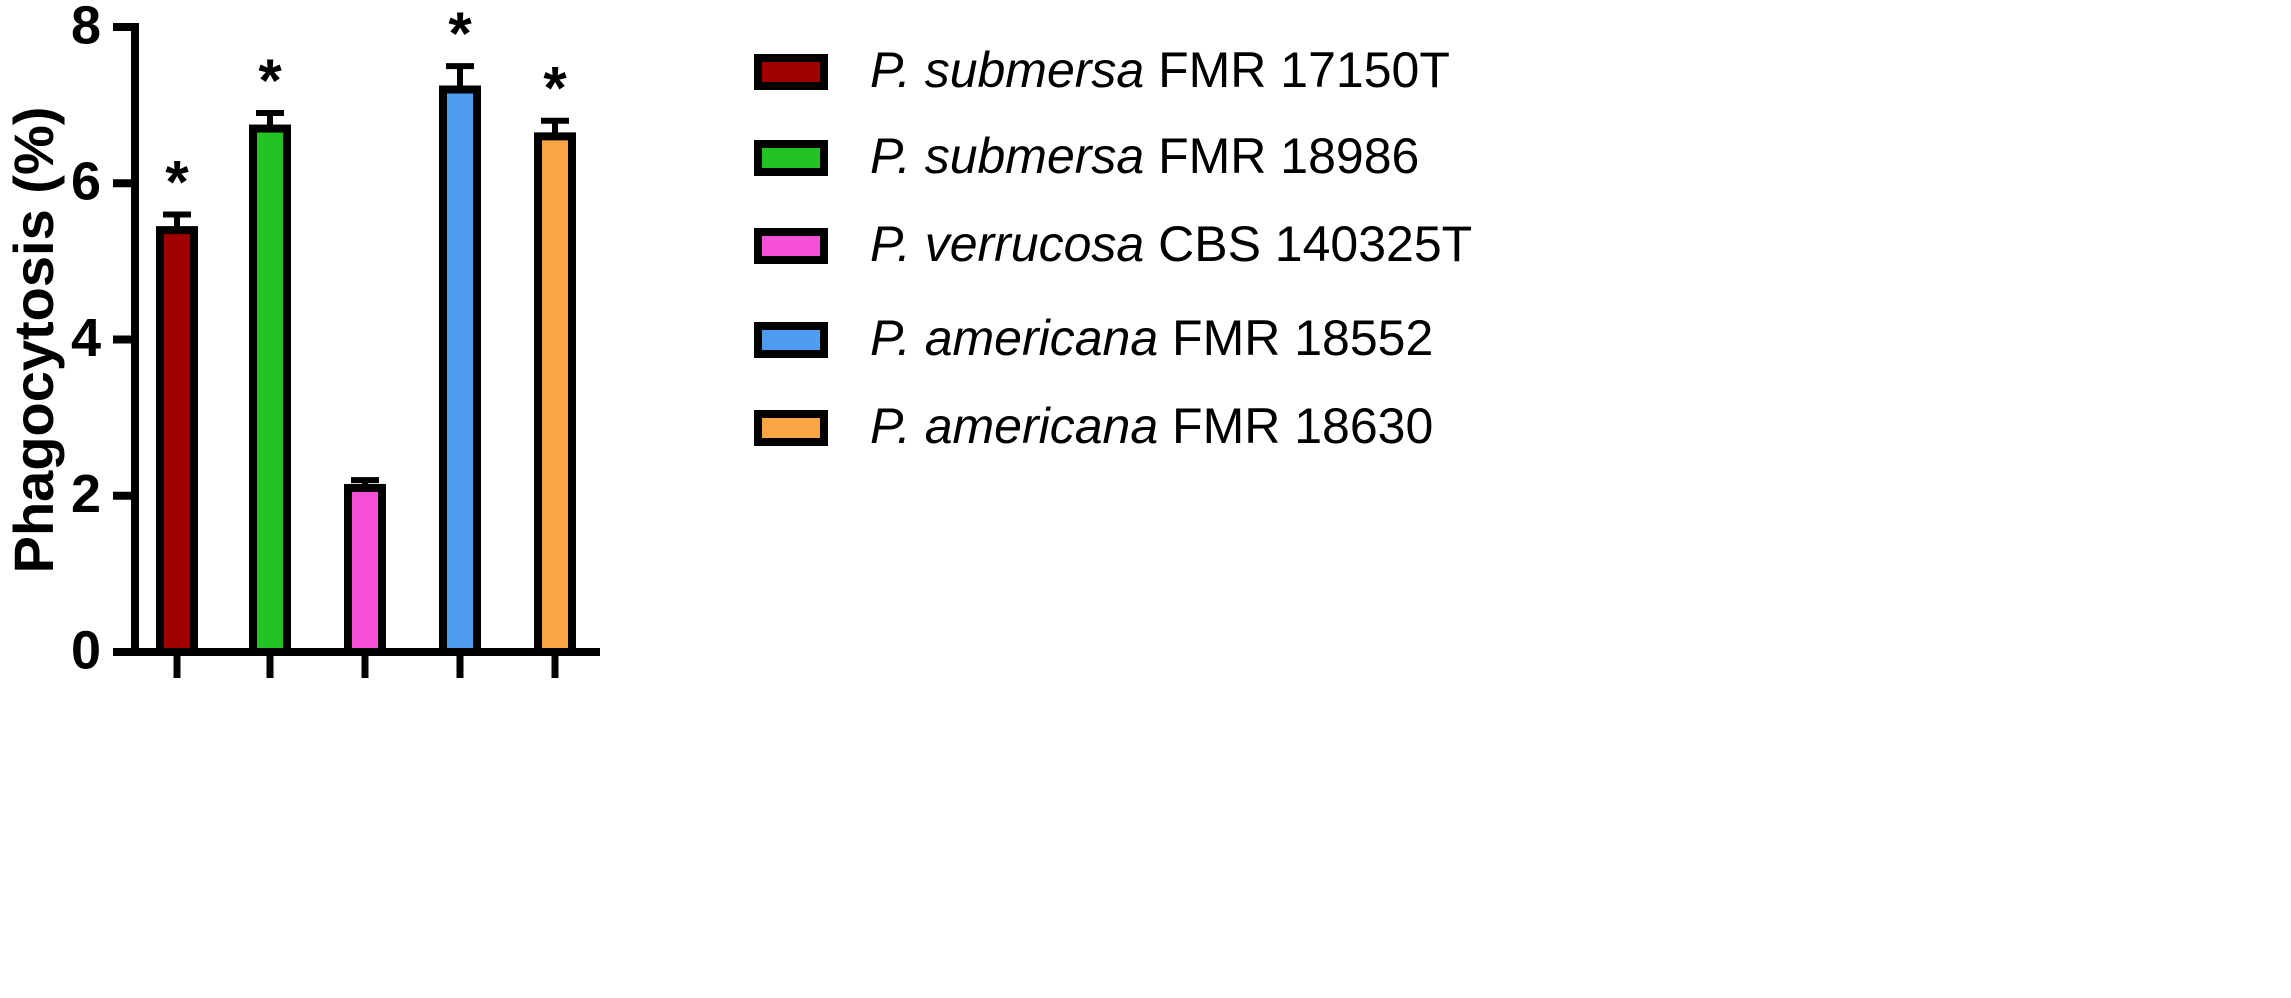 The height and width of the screenshot is (998, 2291). I want to click on y-tick-label: 4, so click(86, 338).